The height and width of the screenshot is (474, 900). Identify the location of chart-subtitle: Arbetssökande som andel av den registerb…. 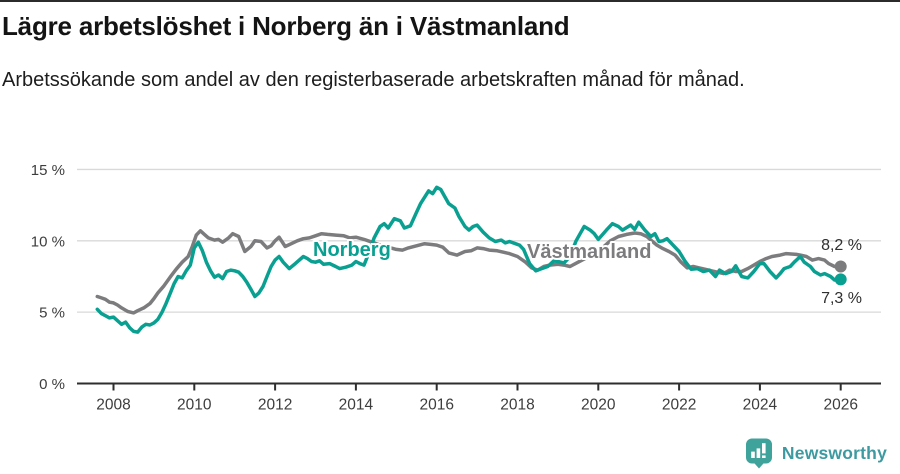
(373, 80).